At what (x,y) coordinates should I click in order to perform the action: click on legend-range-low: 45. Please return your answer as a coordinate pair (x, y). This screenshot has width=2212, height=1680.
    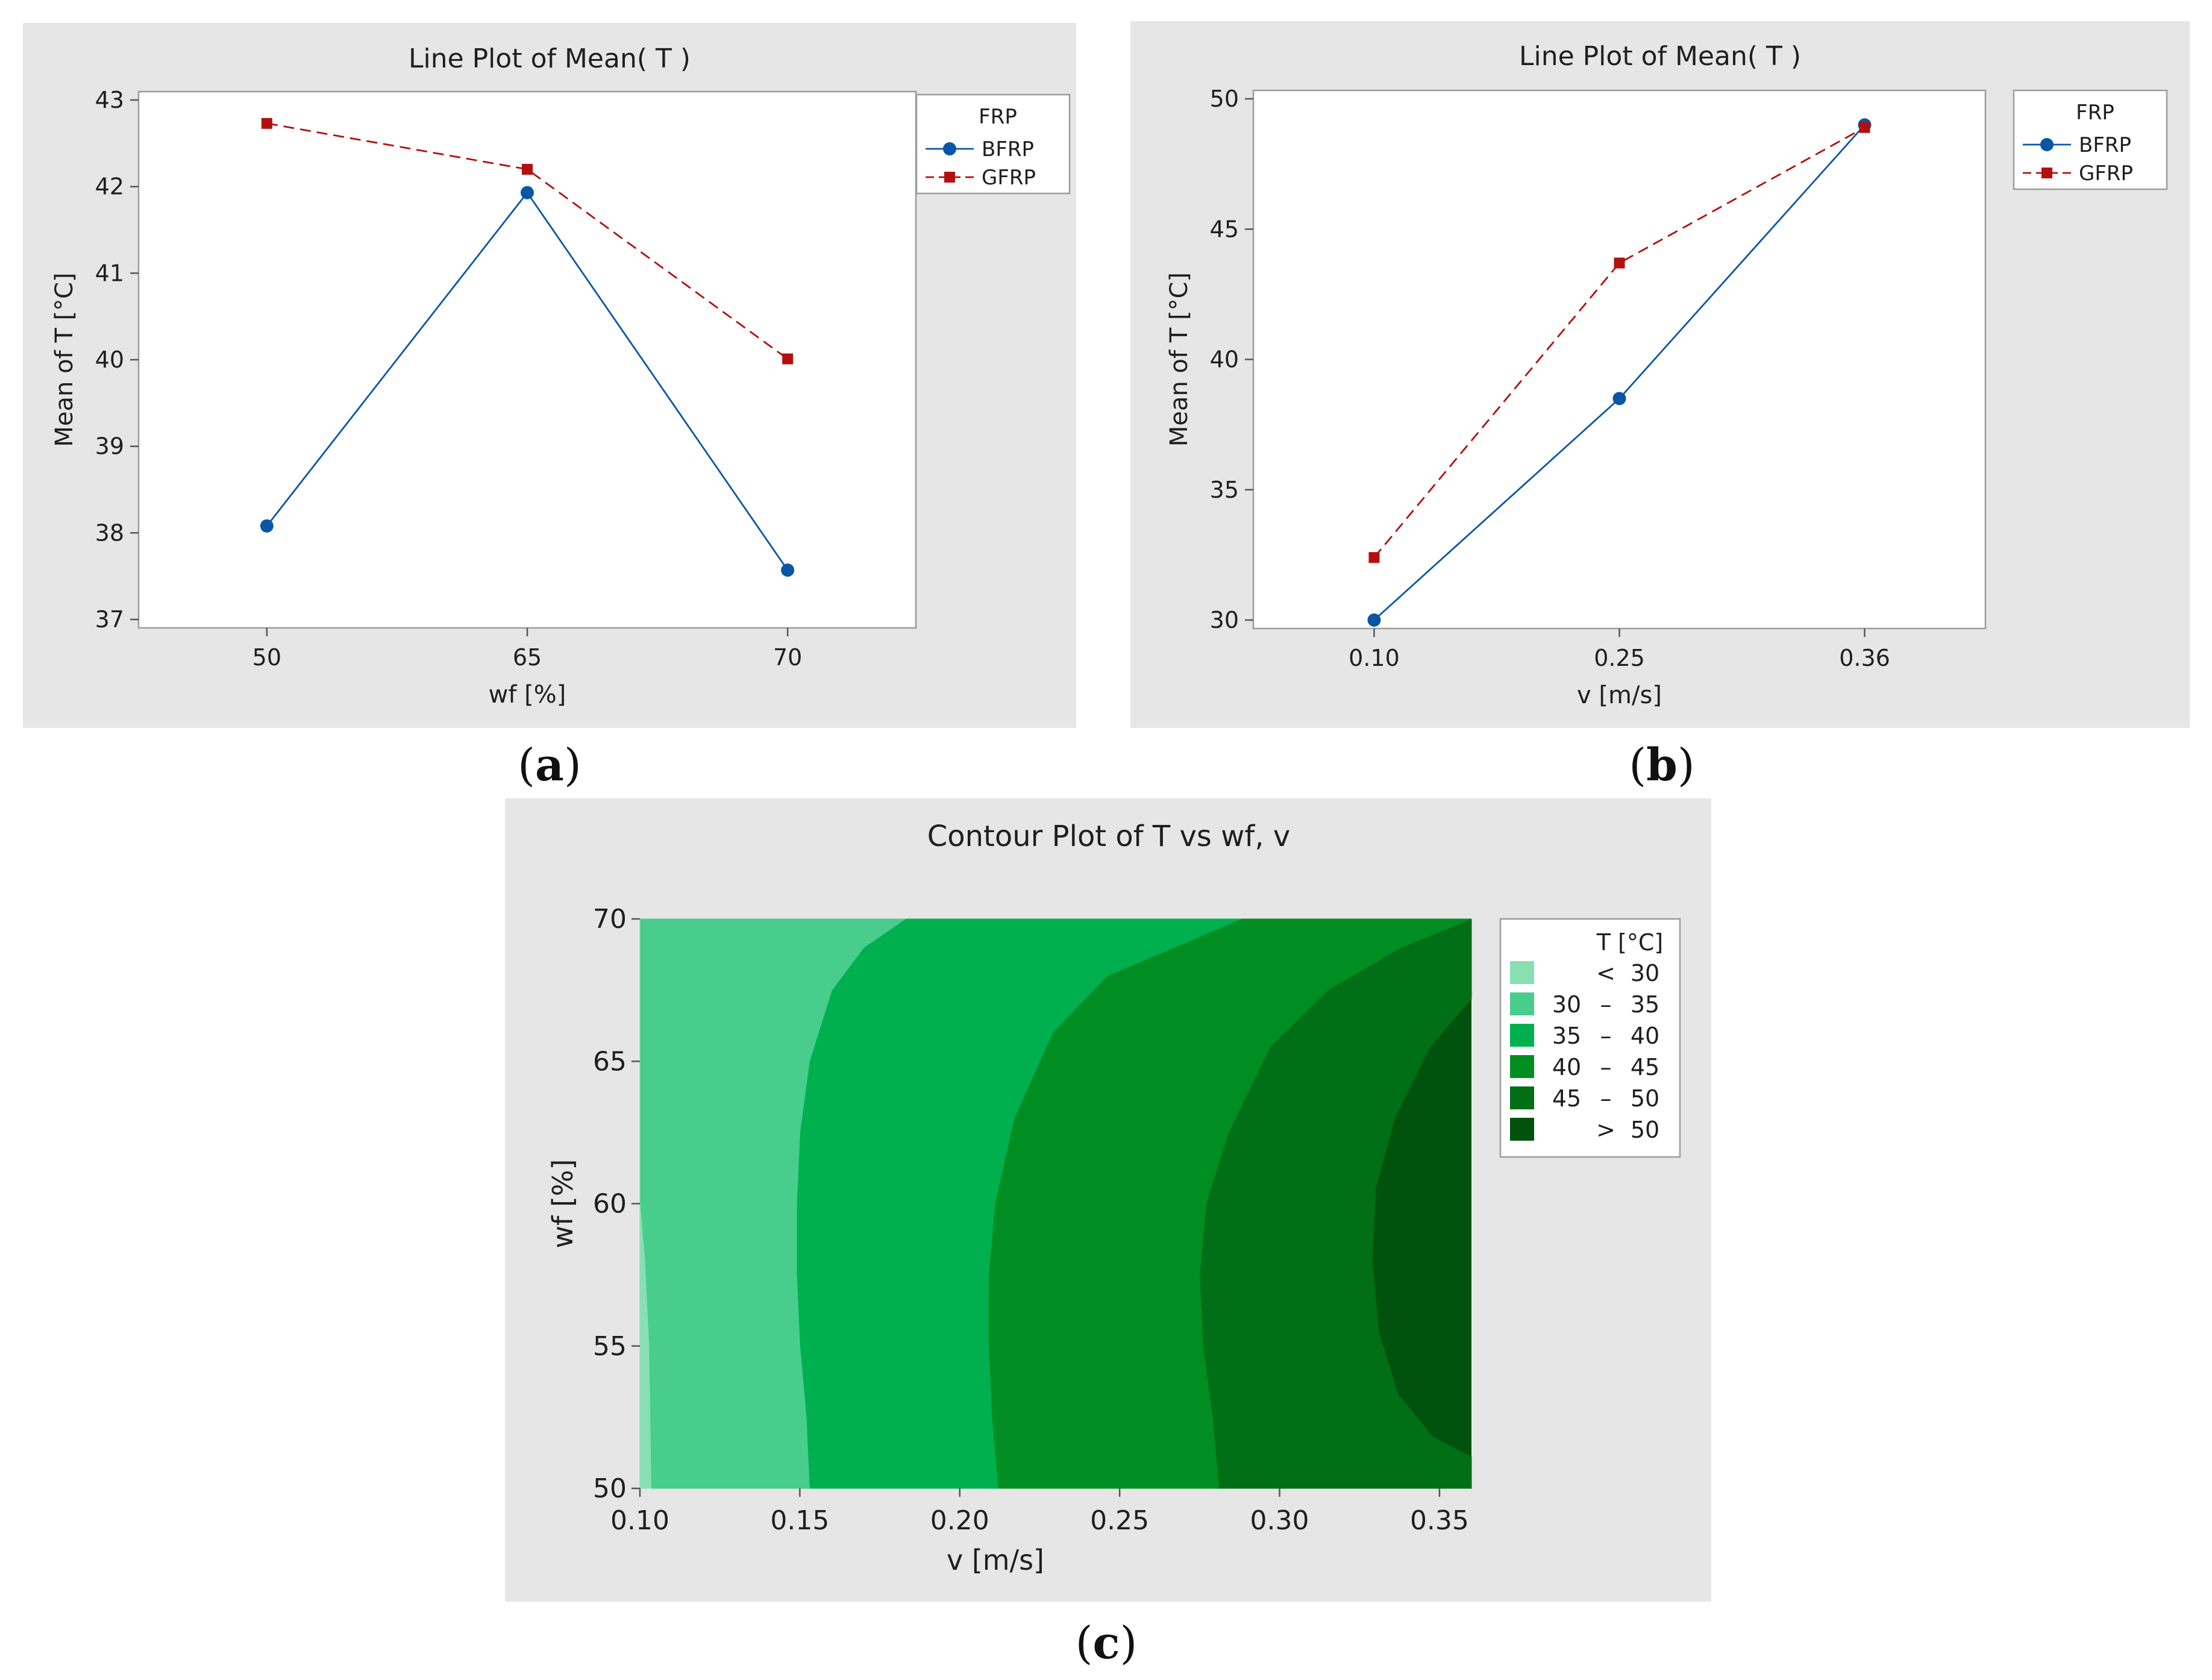
    Looking at the image, I should click on (1566, 1098).